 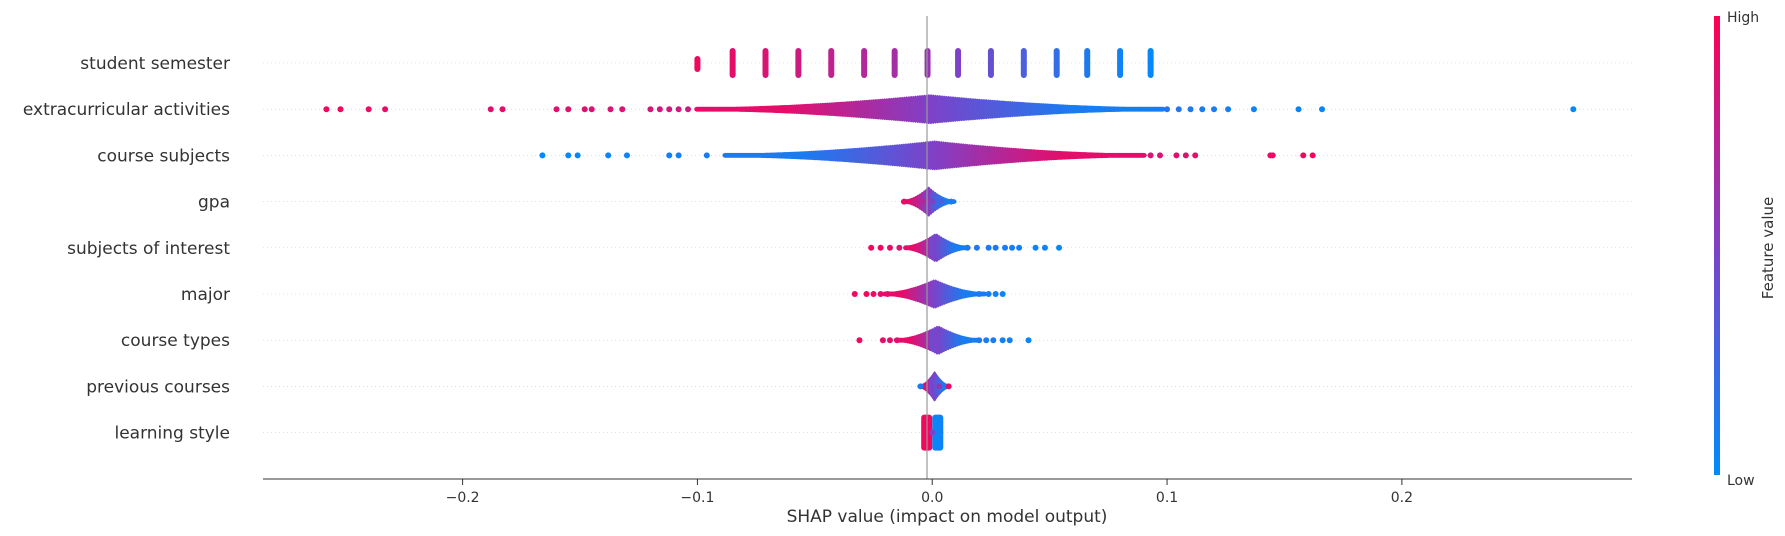 What do you see at coordinates (214, 203) in the screenshot?
I see `feature-label: gpa` at bounding box center [214, 203].